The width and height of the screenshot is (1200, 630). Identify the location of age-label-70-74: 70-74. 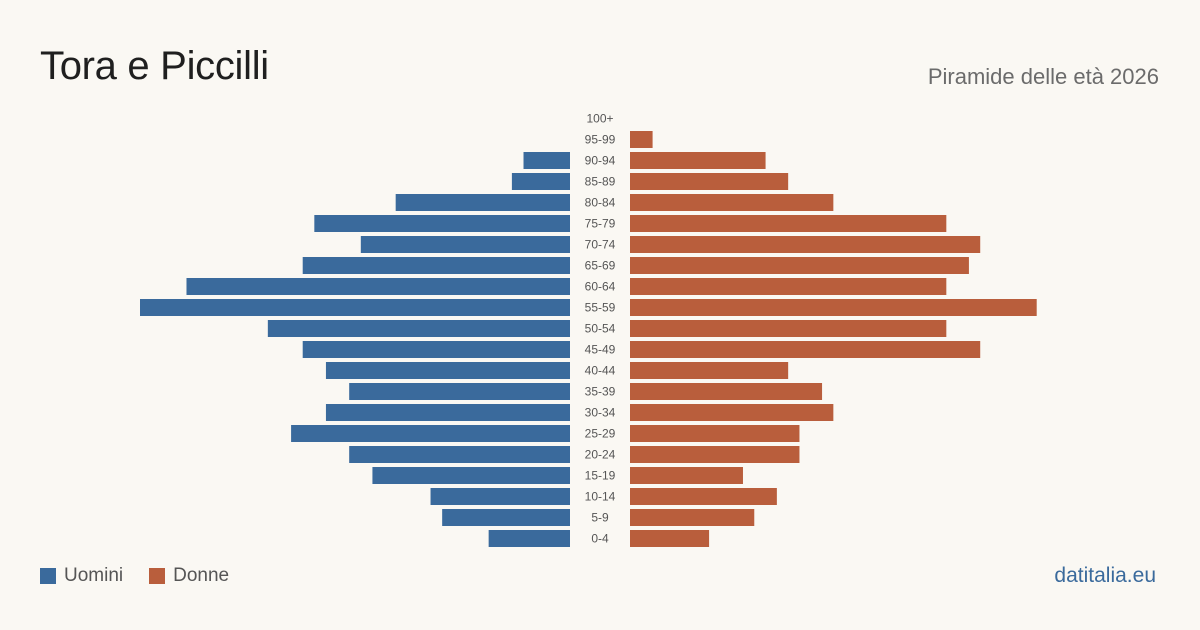
(600, 245).